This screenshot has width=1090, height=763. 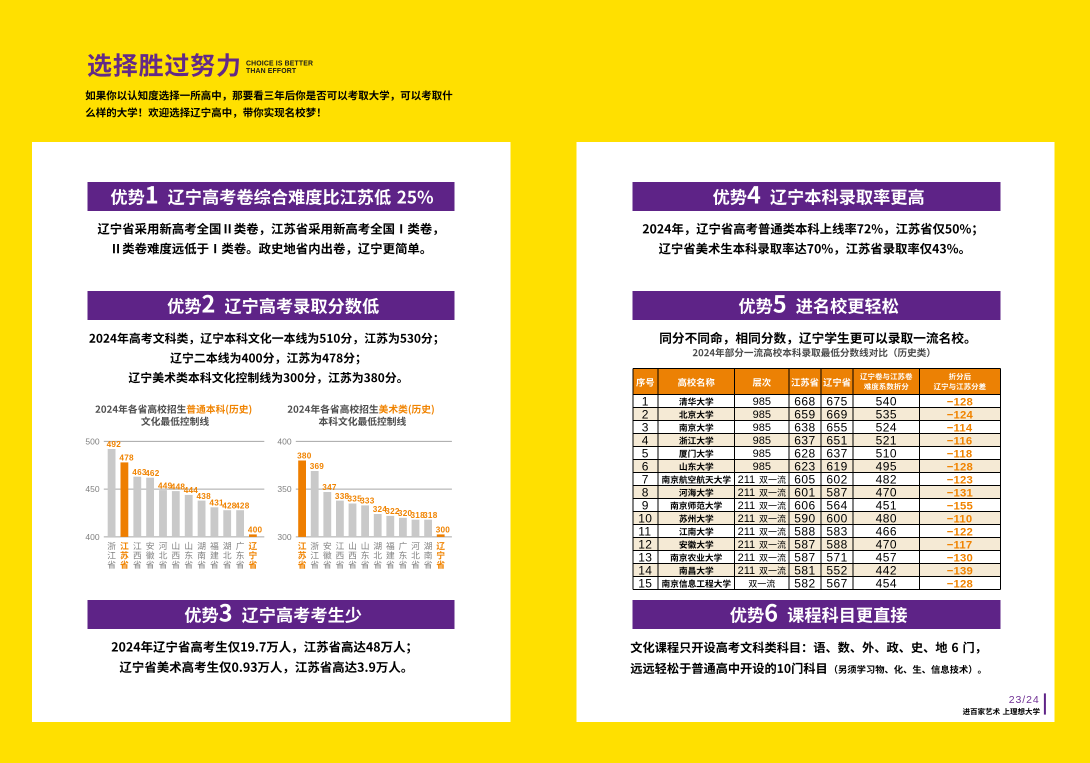 I want to click on svg-text: 333, so click(x=367, y=501).